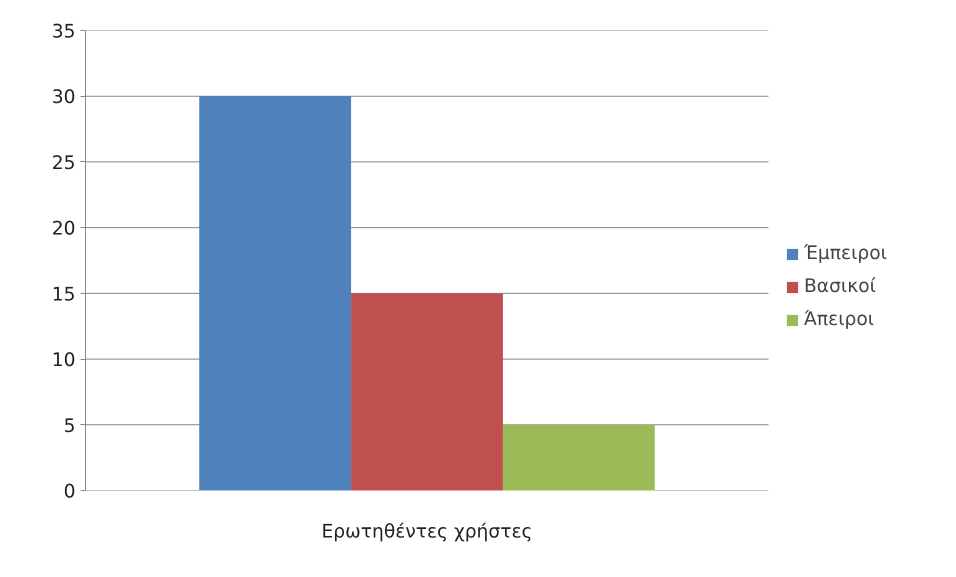 The width and height of the screenshot is (956, 577). Describe the element at coordinates (64, 97) in the screenshot. I see `y-tick-label: 30` at that location.